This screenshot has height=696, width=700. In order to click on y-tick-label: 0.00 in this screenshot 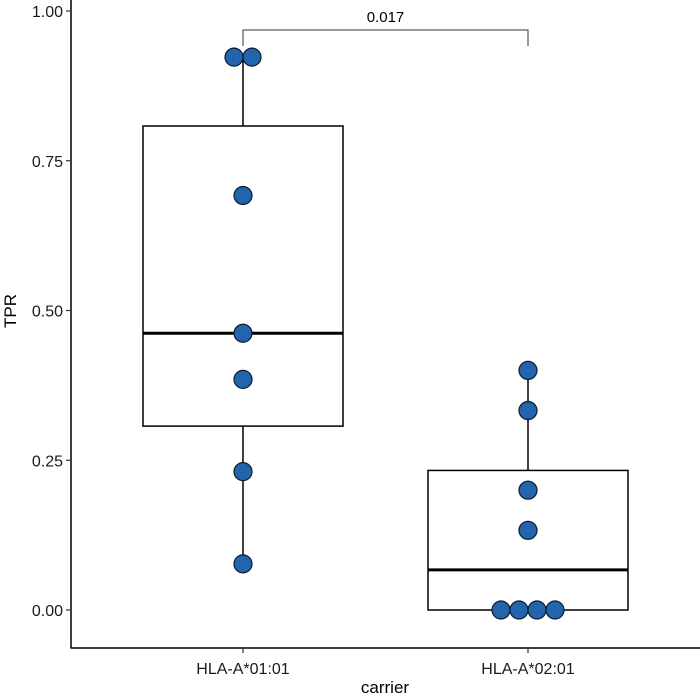, I will do `click(47, 611)`.